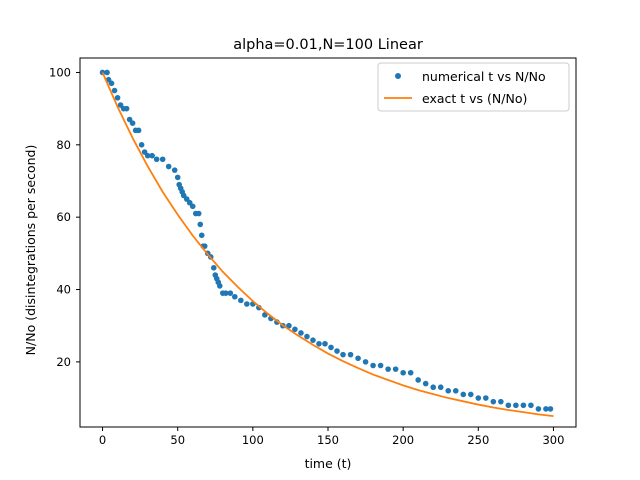  Describe the element at coordinates (328, 45) in the screenshot. I see `chart-title: alpha=0.01,N=100 Linear` at that location.